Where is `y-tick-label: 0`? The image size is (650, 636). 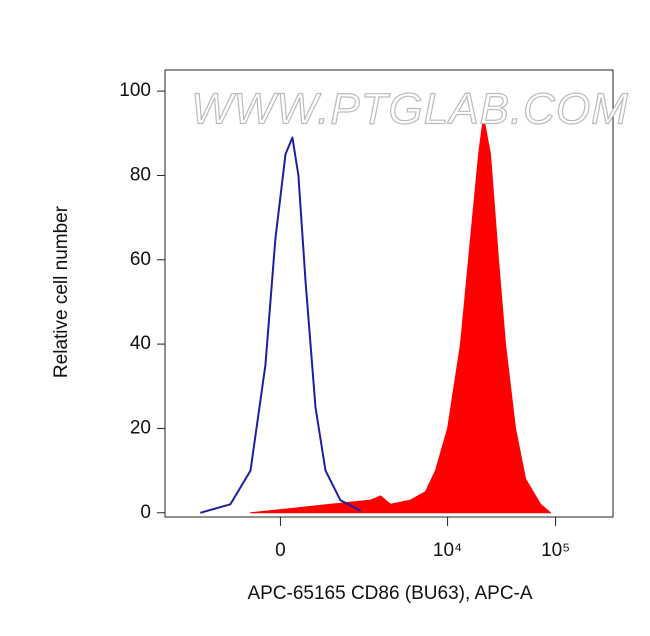 y-tick-label: 0 is located at coordinates (145, 512).